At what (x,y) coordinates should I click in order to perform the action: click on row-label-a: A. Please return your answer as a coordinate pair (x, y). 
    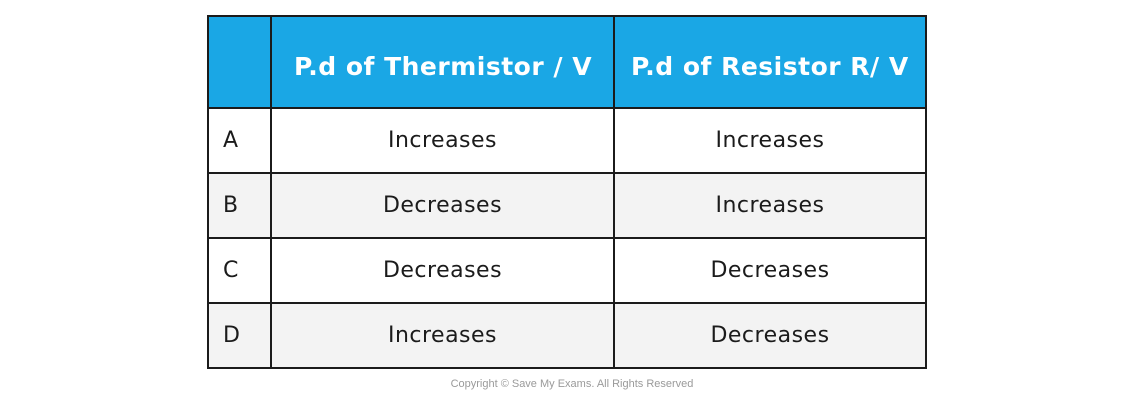
    Looking at the image, I should click on (239, 140).